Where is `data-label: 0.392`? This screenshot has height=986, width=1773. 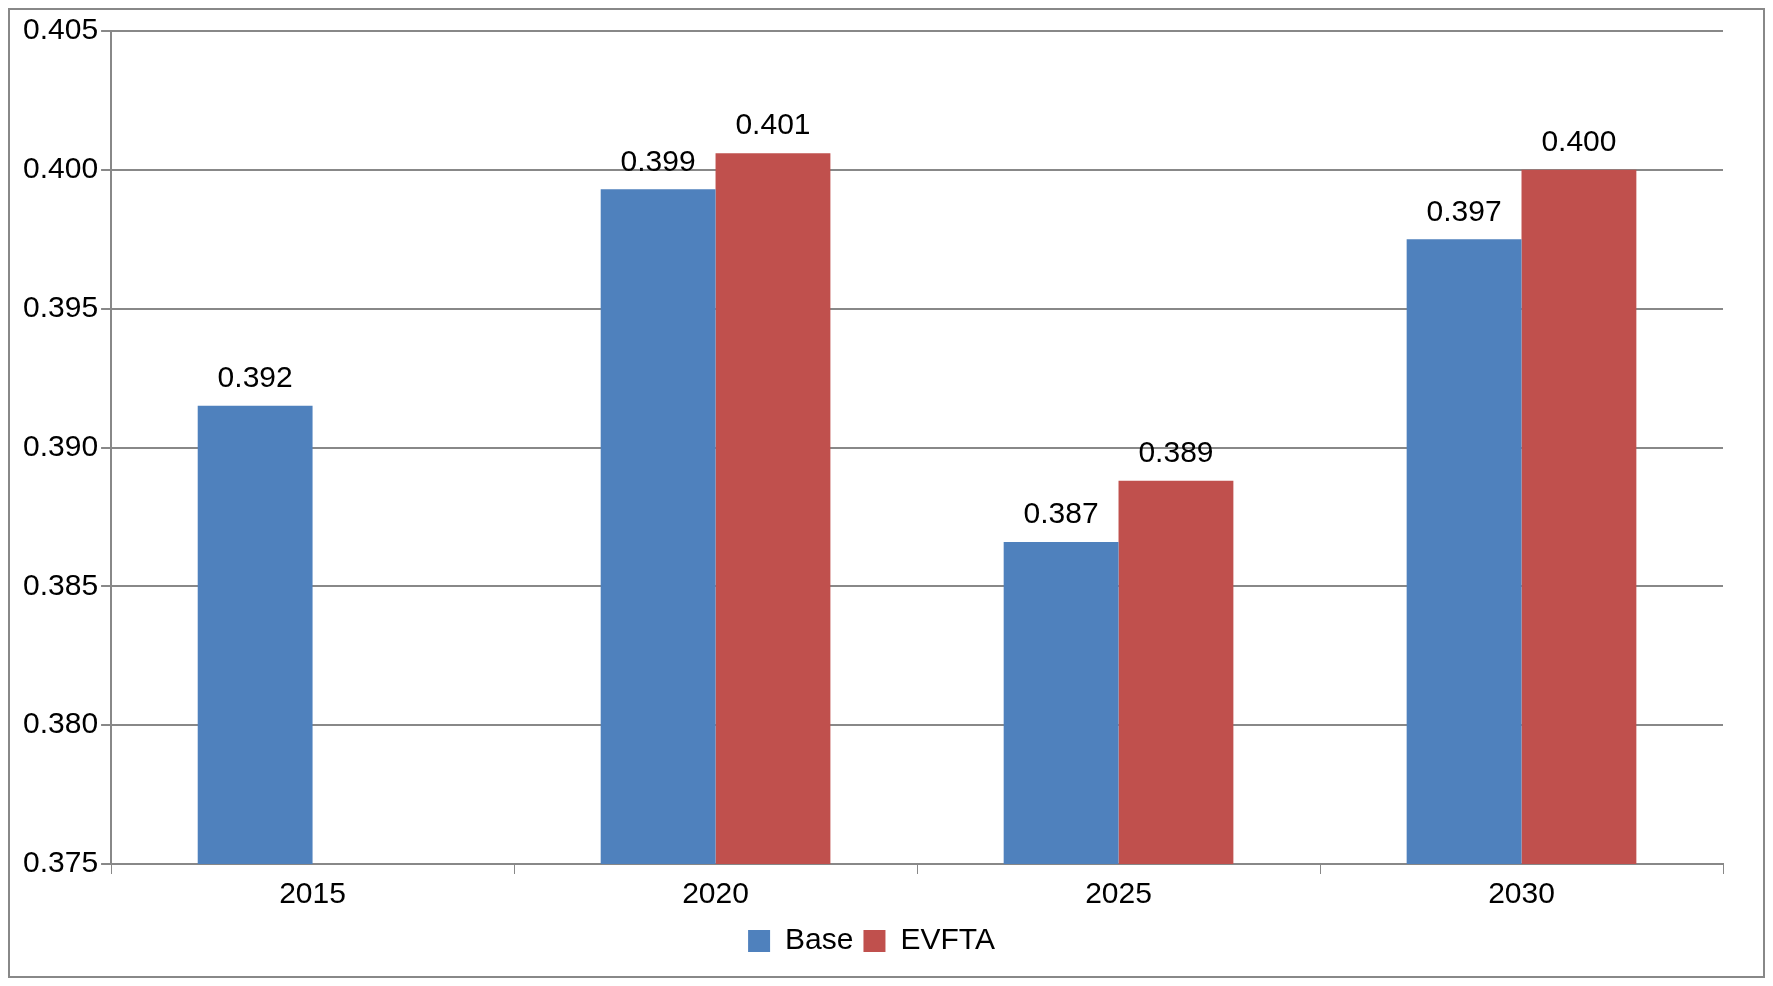 data-label: 0.392 is located at coordinates (255, 377).